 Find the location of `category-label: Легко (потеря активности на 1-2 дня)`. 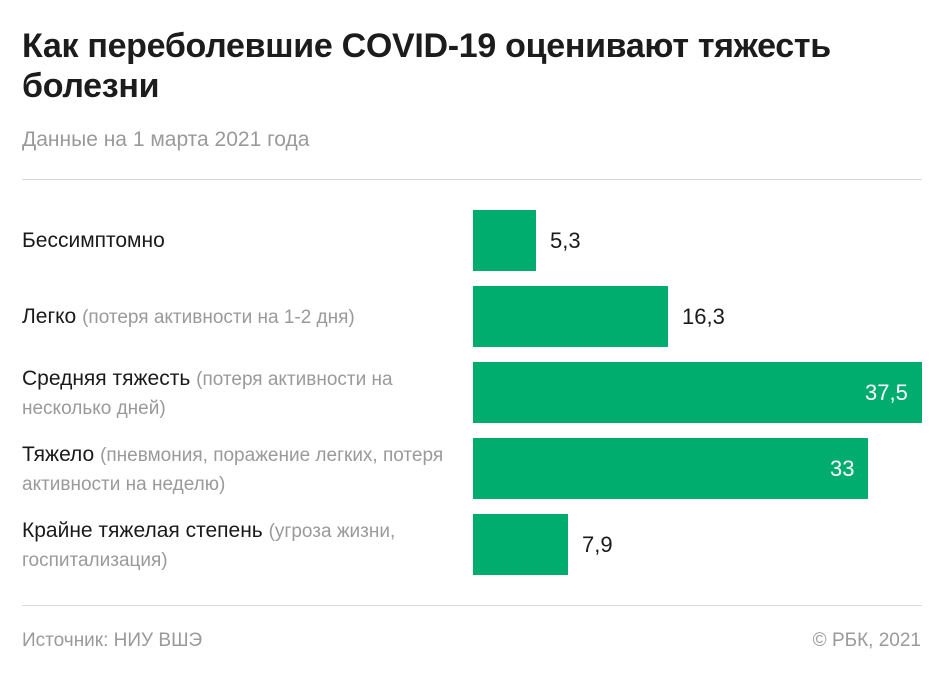

category-label: Легко (потеря активности на 1-2 дня) is located at coordinates (244, 317).